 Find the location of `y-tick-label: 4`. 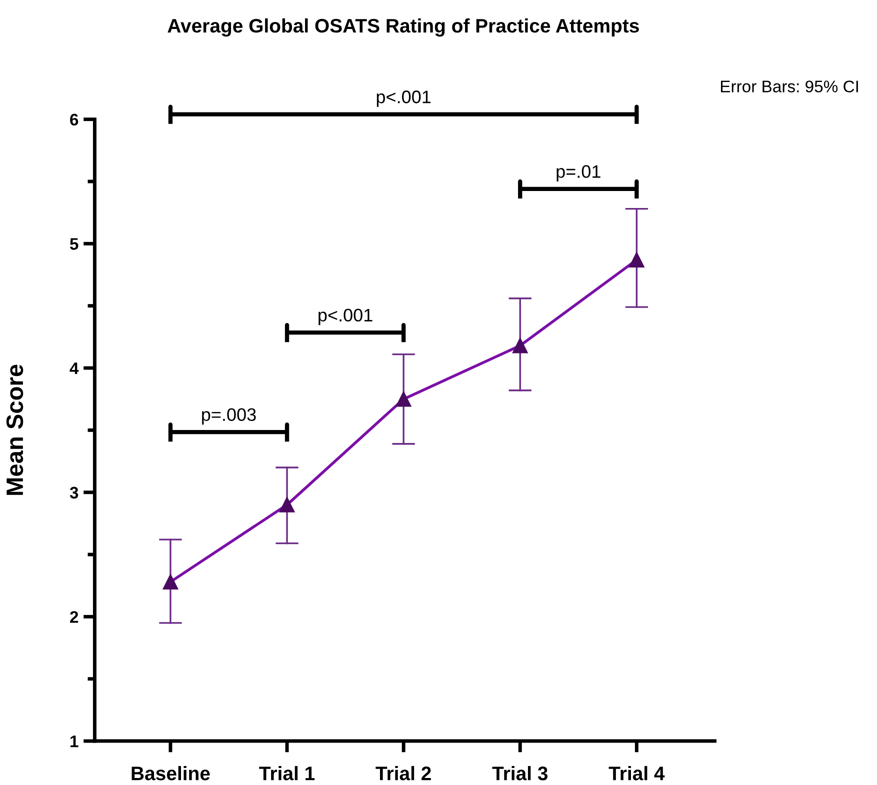

y-tick-label: 4 is located at coordinates (74, 368).